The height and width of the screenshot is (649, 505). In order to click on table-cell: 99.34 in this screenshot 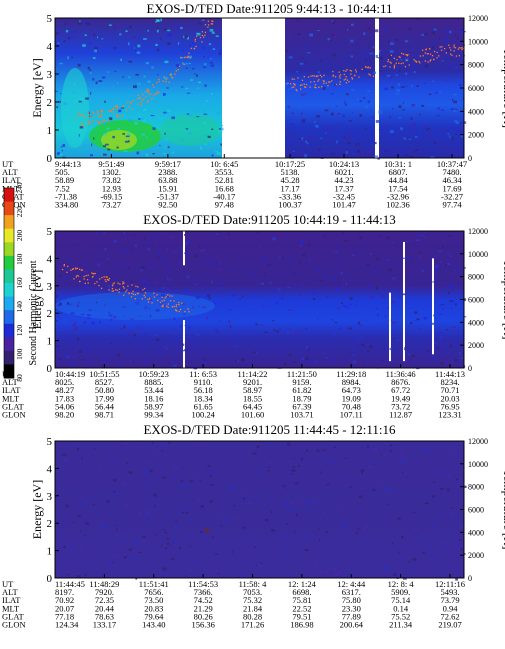, I will do `click(154, 415)`.